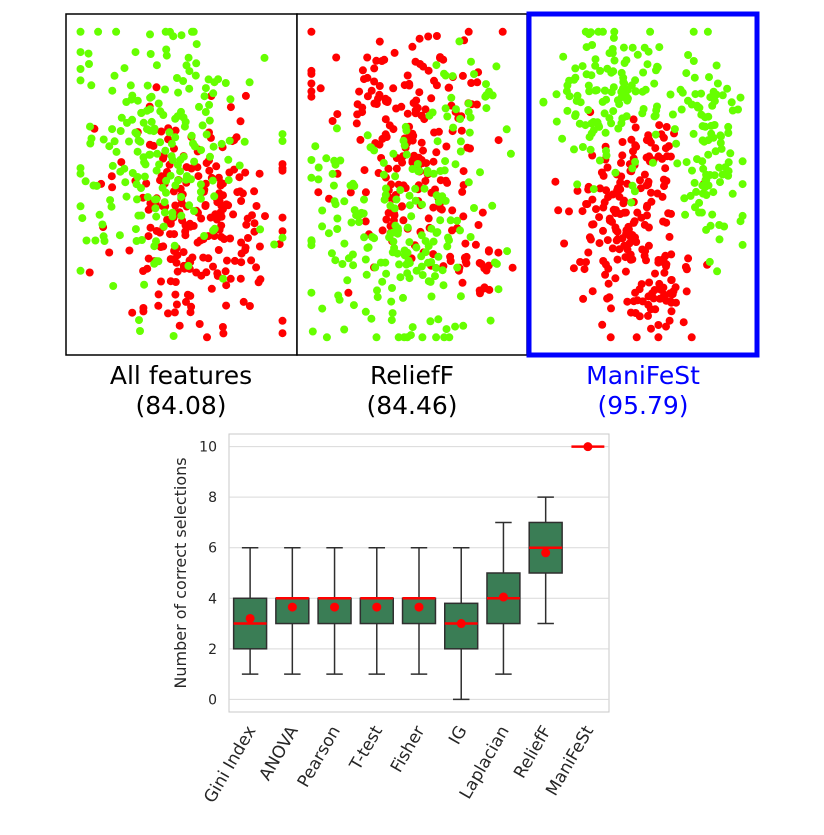 The image size is (824, 835). Describe the element at coordinates (412, 375) in the screenshot. I see `panel-title: ReliefF` at that location.